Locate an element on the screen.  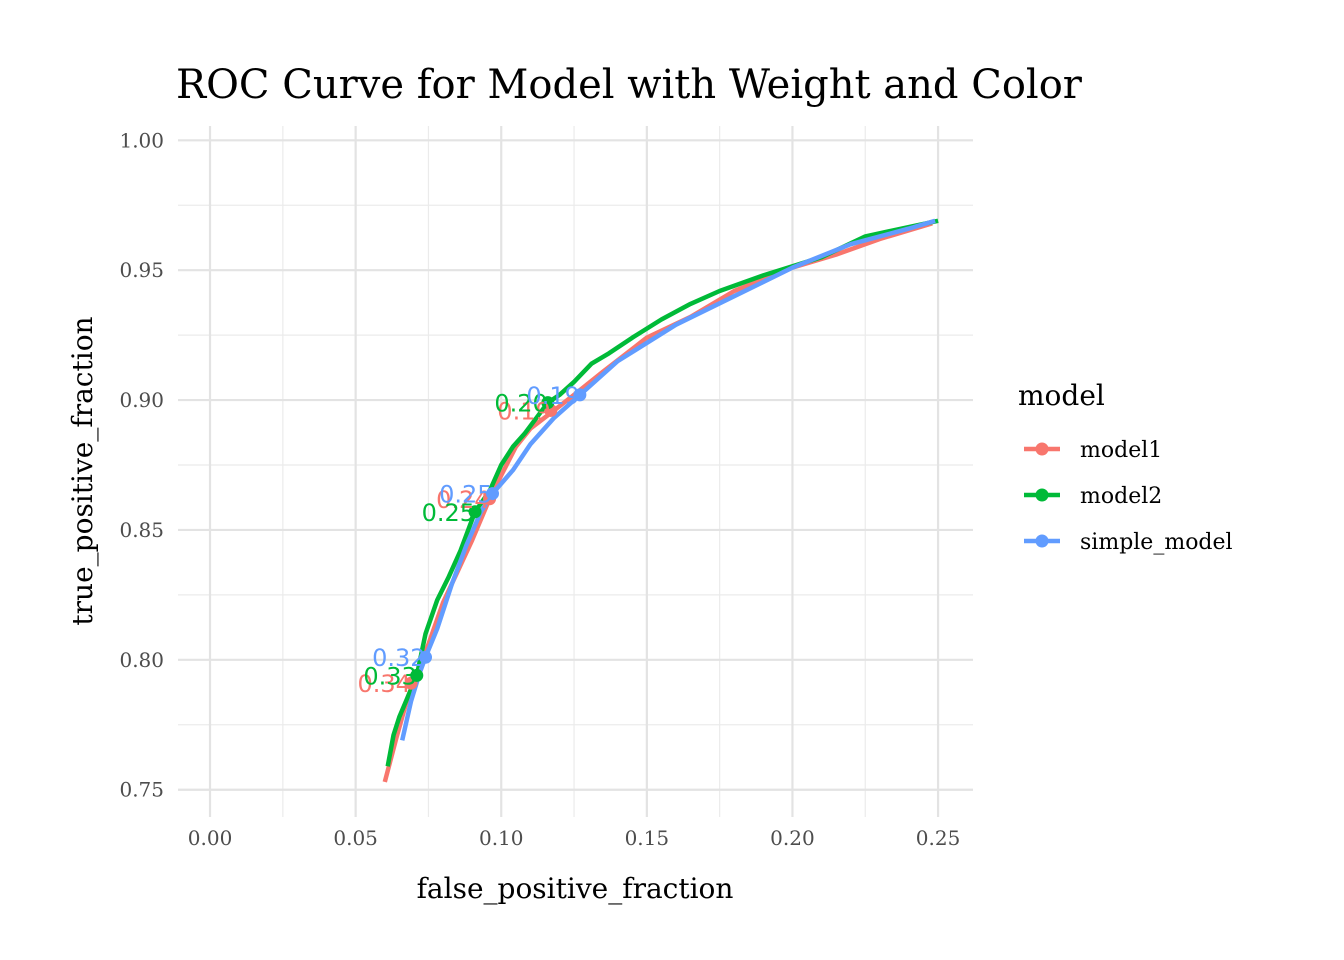
y-tick-label: 0.75 is located at coordinates (141, 790).